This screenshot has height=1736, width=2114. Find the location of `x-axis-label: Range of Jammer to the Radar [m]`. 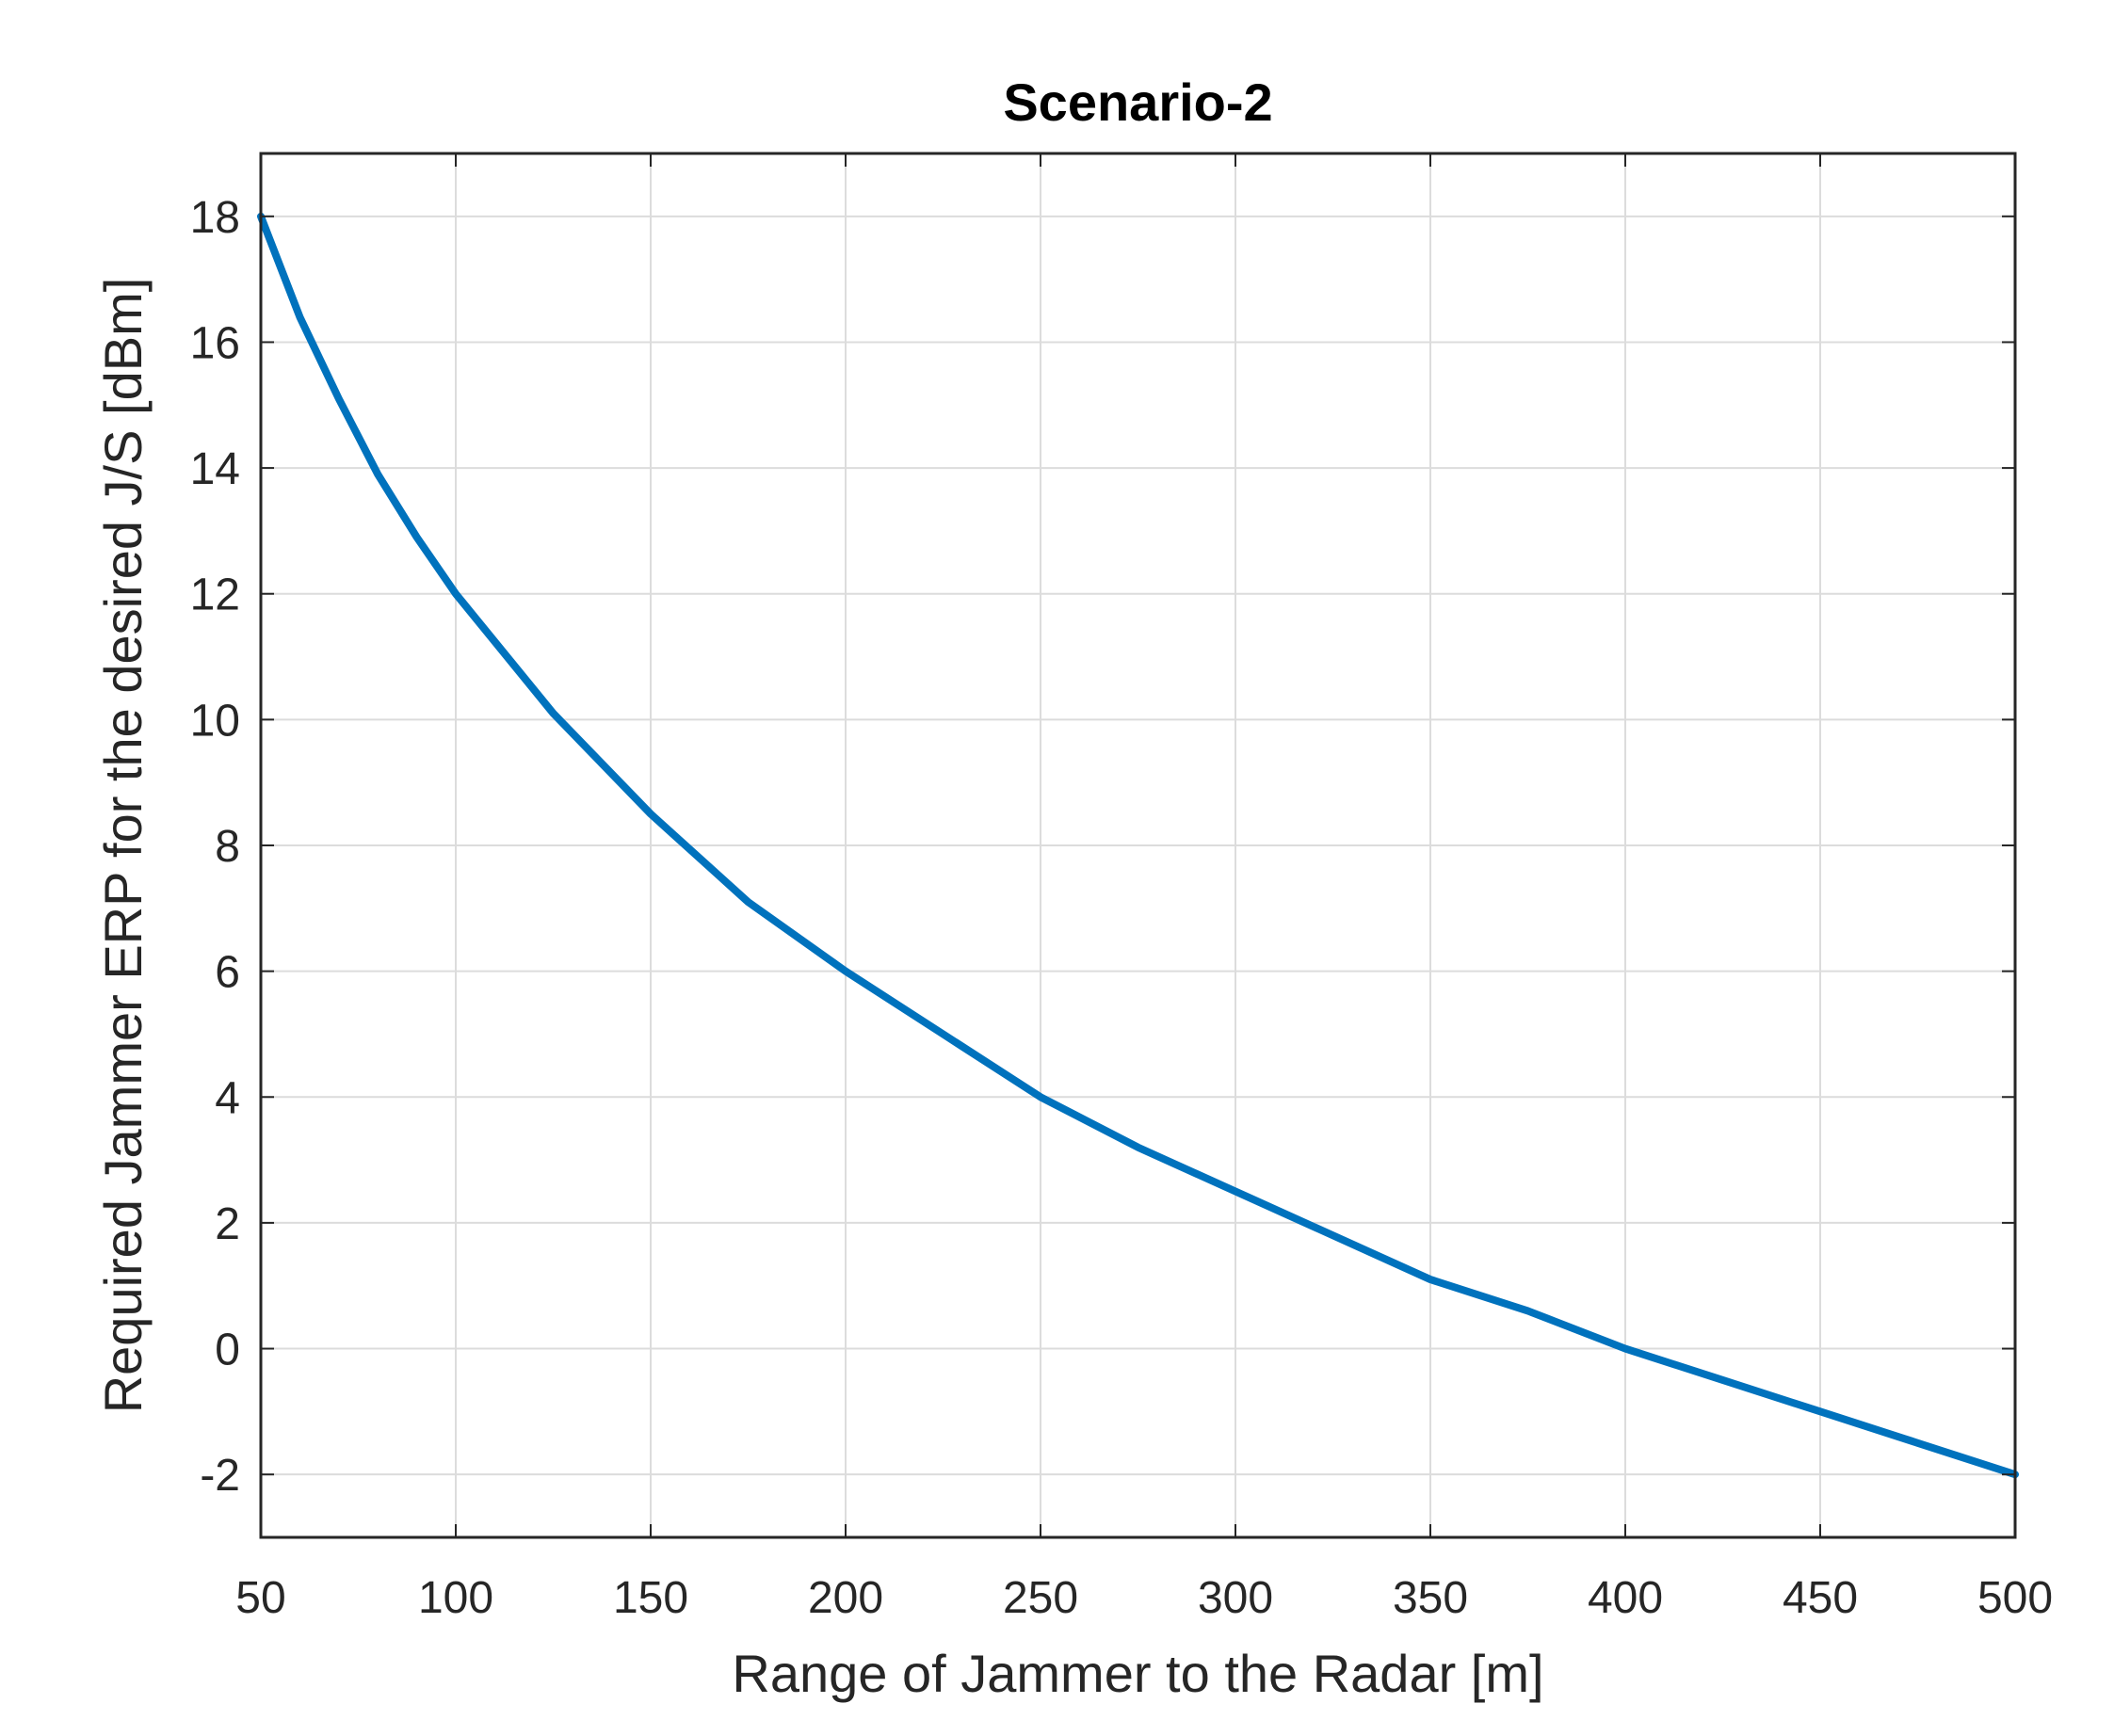

x-axis-label: Range of Jammer to the Radar [m] is located at coordinates (1137, 1674).